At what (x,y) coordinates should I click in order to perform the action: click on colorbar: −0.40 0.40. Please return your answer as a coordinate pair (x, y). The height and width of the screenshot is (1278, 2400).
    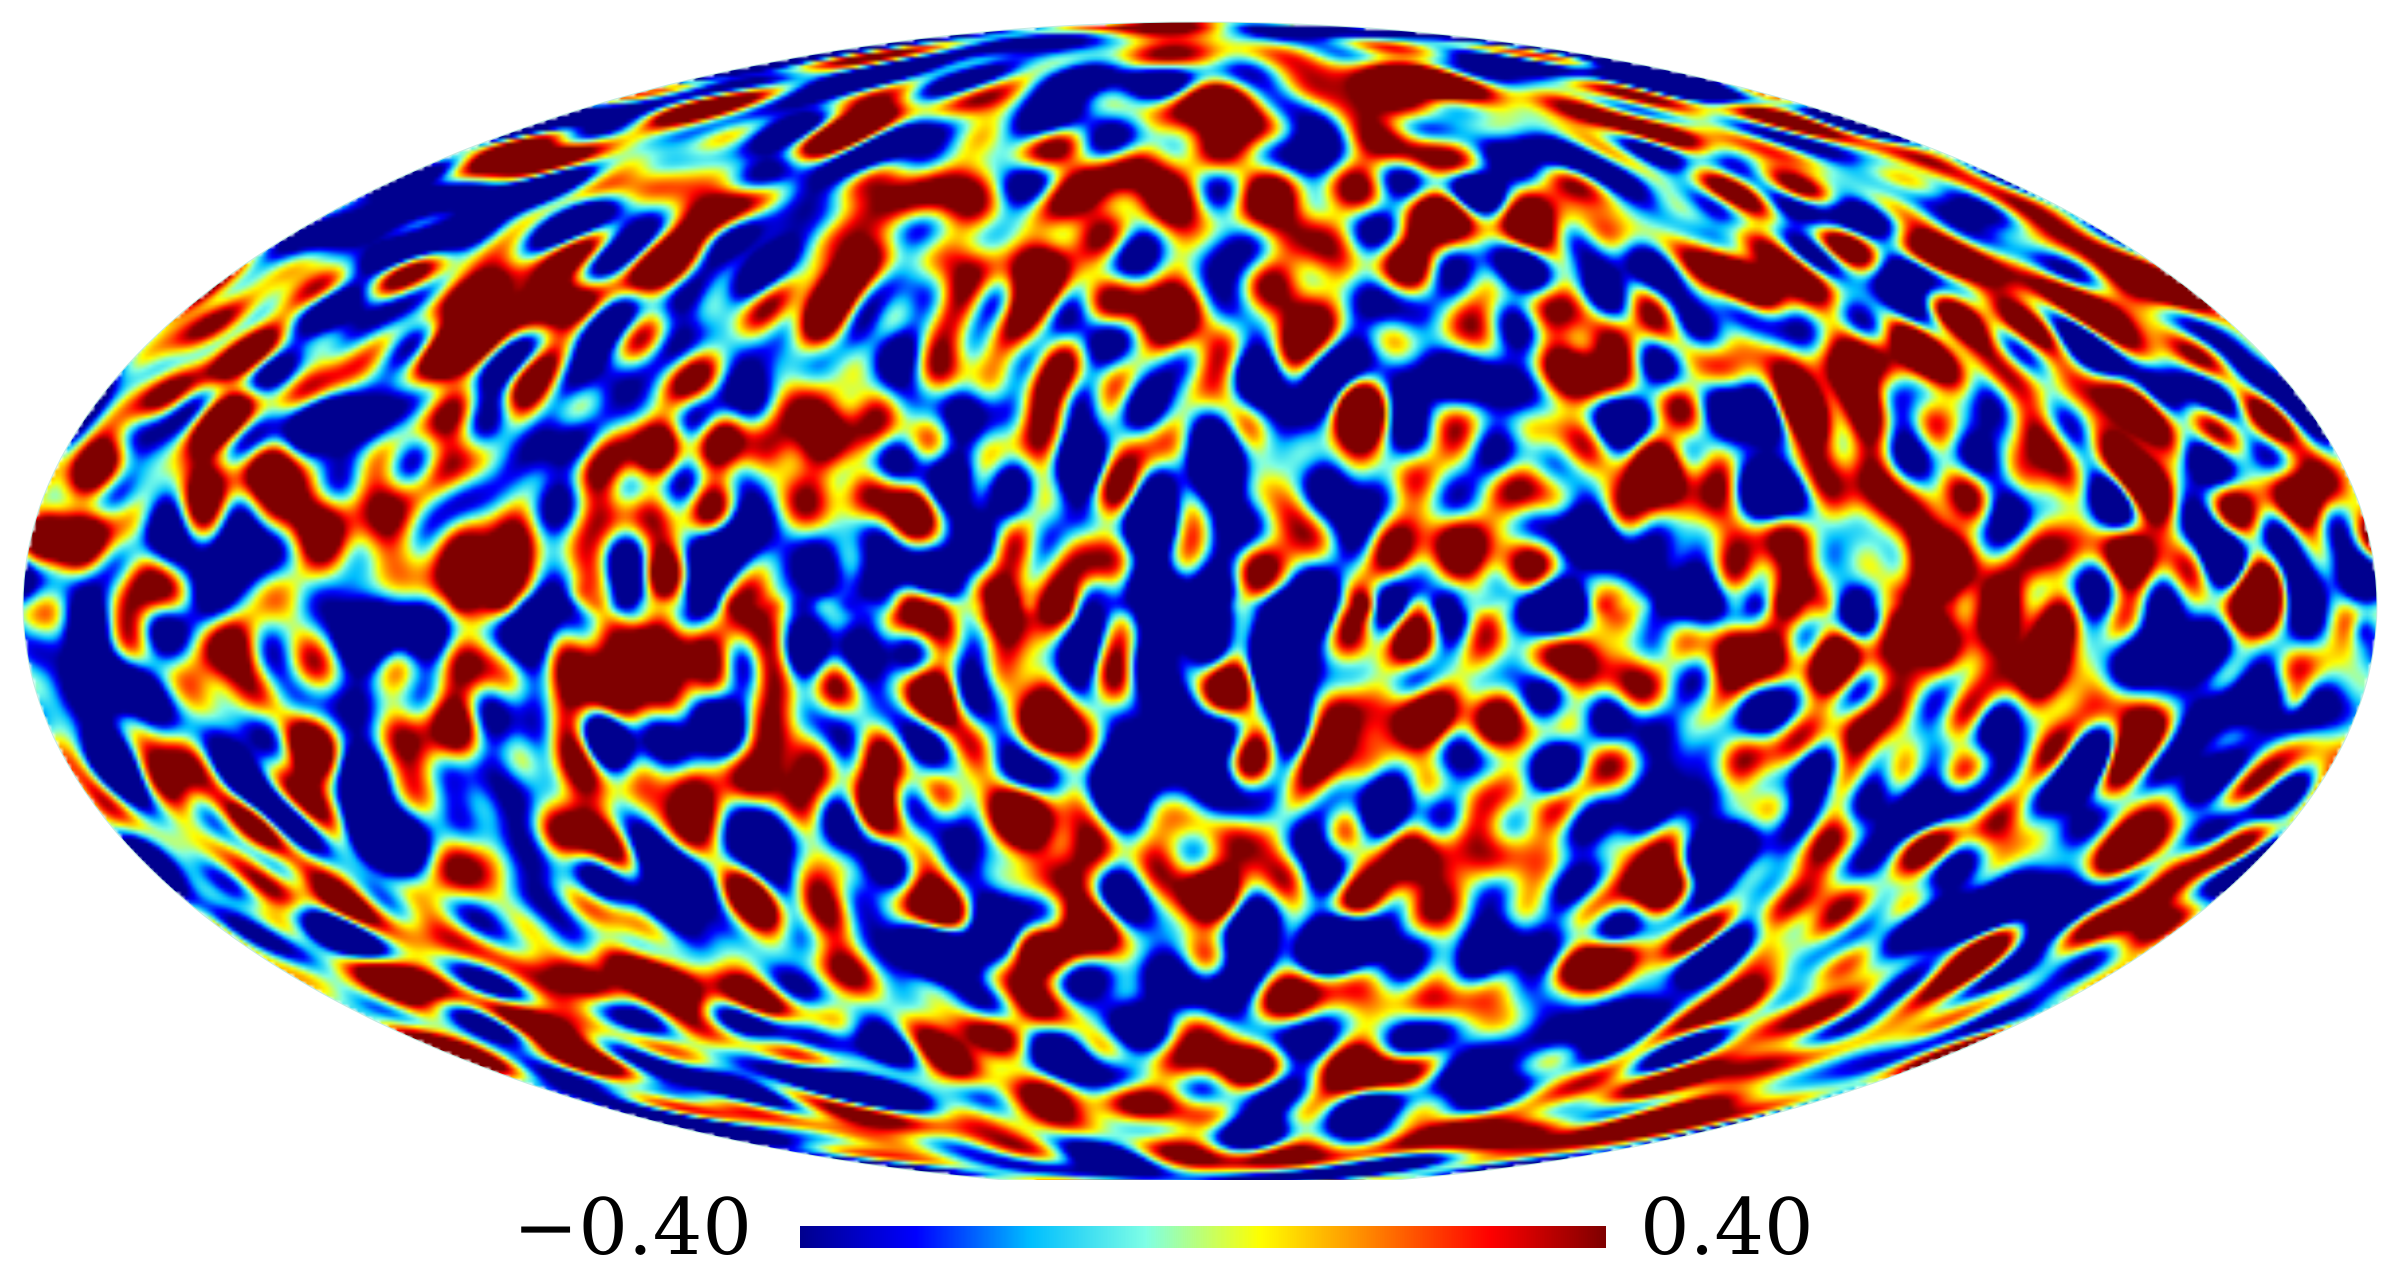
    Looking at the image, I should click on (1200, 1229).